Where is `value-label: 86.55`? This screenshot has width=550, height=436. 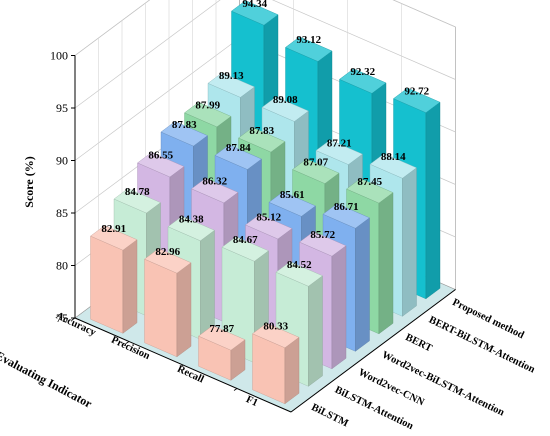
value-label: 86.55 is located at coordinates (160, 156).